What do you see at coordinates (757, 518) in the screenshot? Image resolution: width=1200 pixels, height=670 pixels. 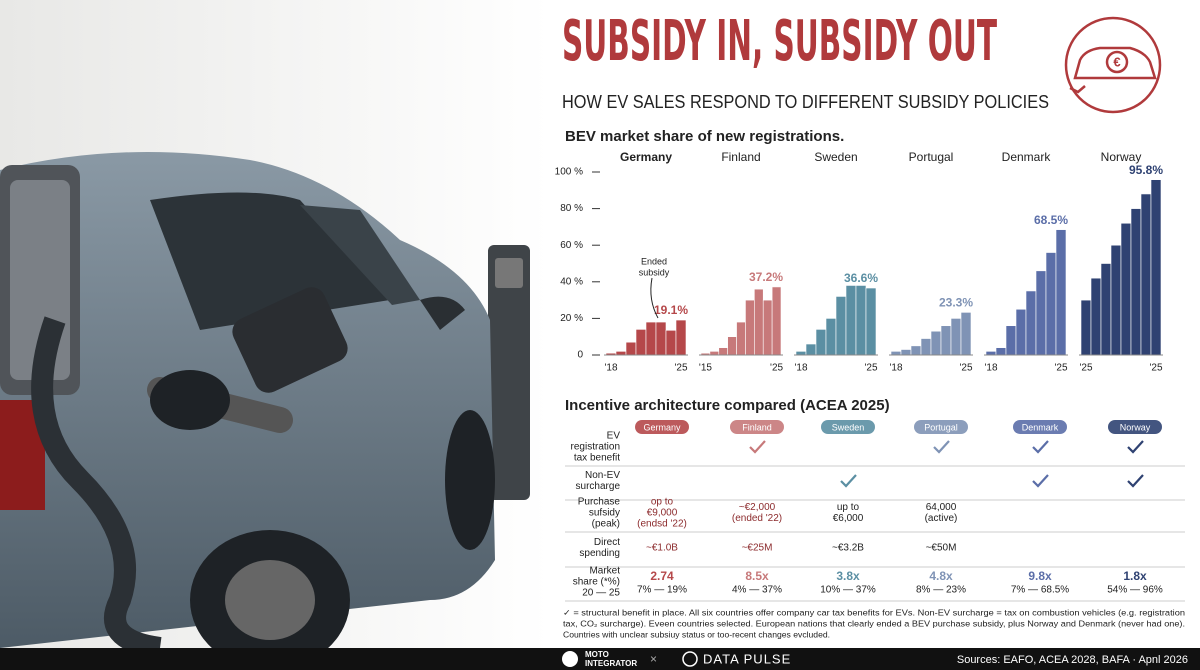 I see `table-cell: (ended '22)` at bounding box center [757, 518].